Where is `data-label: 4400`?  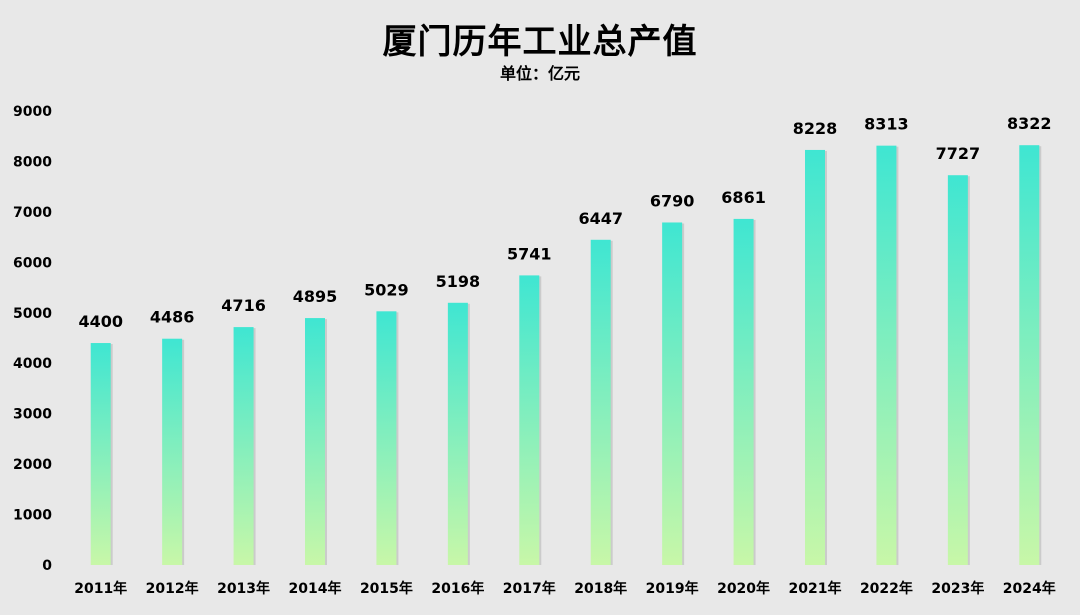
data-label: 4400 is located at coordinates (100, 321).